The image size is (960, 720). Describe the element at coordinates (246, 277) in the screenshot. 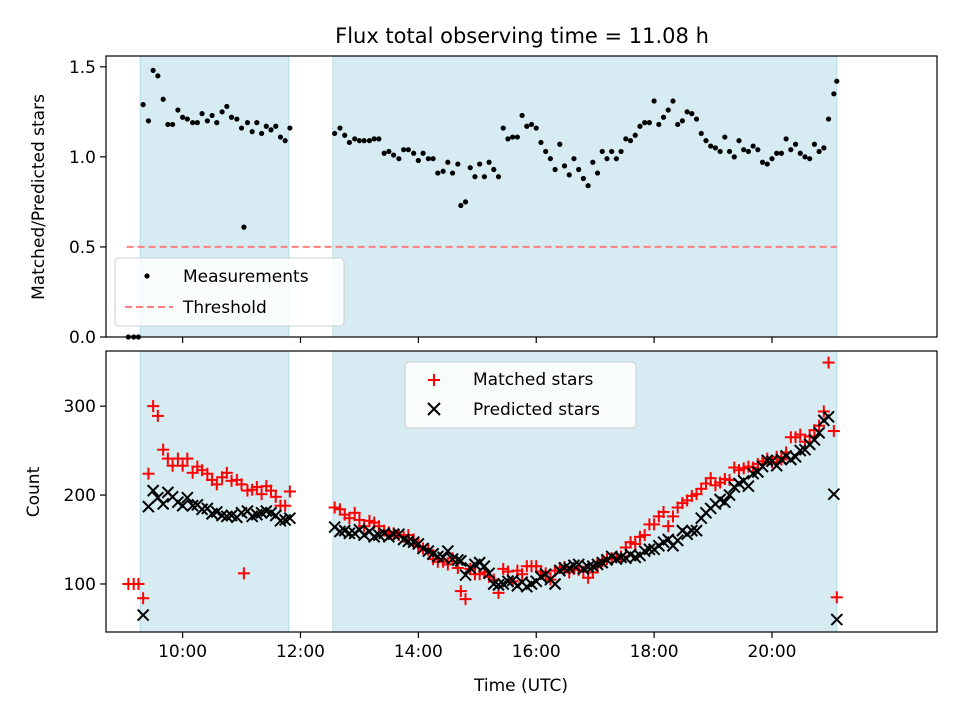

I see `measurements-legend-label: Measurements` at that location.